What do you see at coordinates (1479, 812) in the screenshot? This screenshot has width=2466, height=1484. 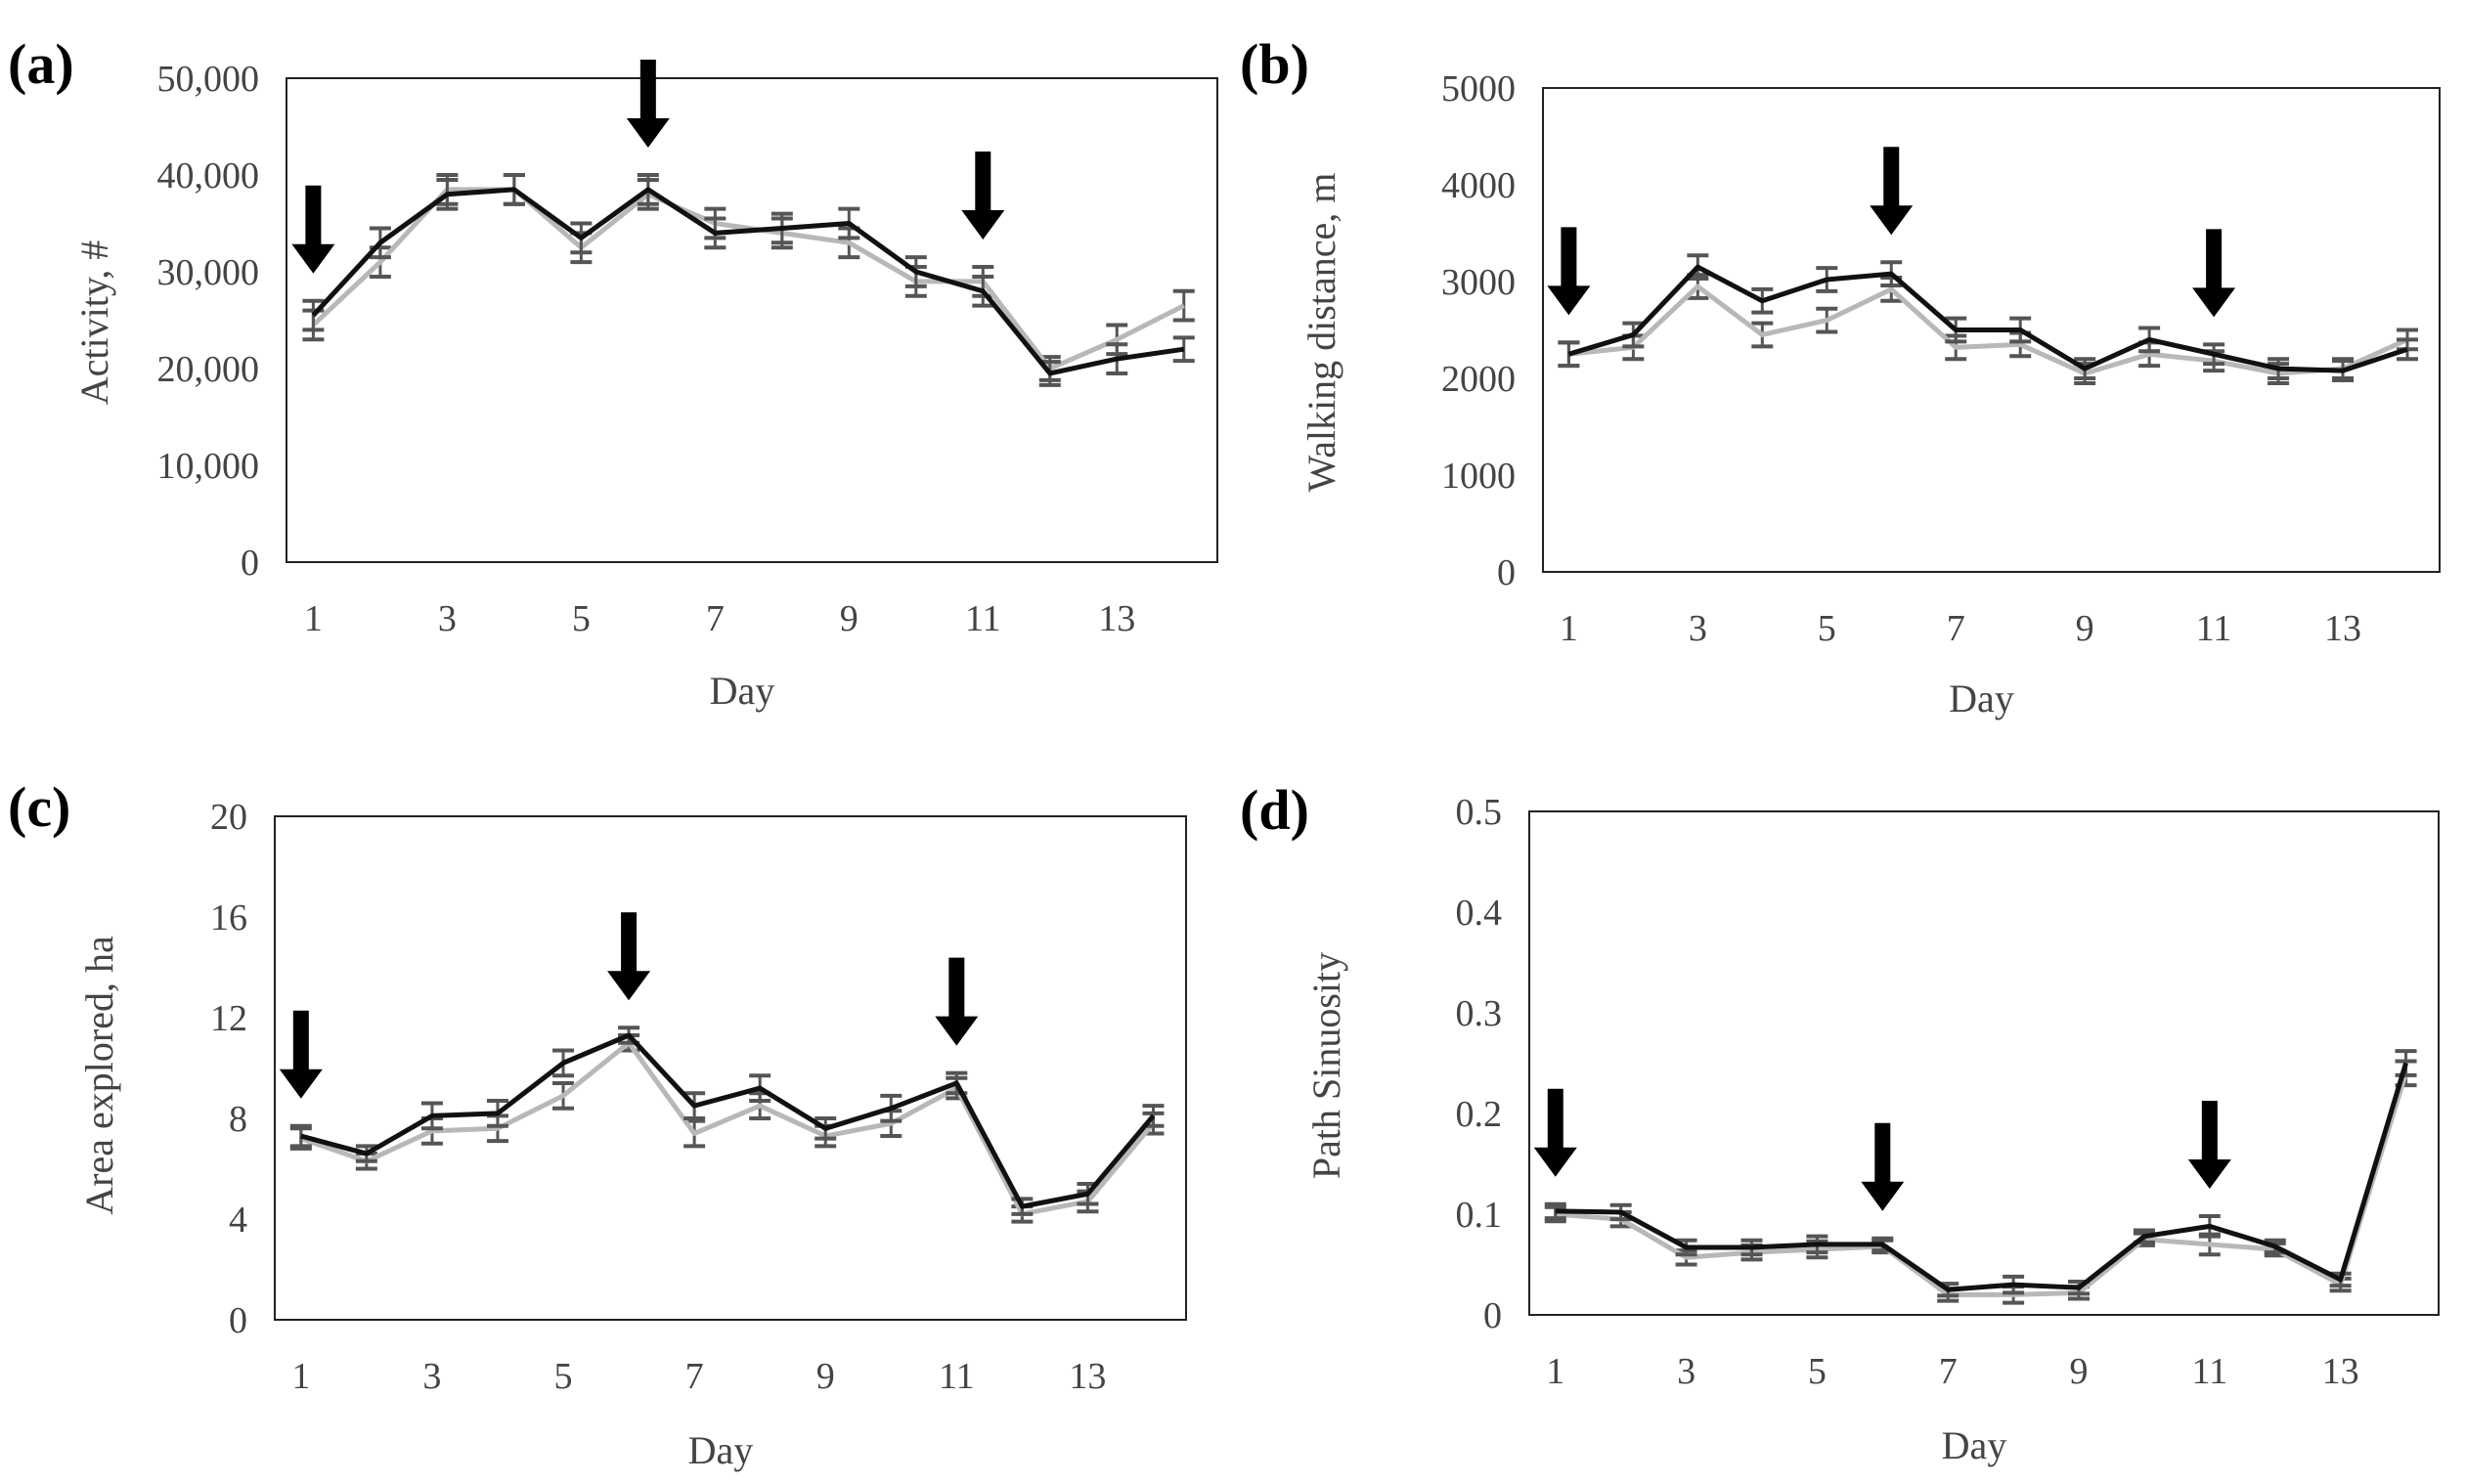 I see `y-tick-label: 0.5` at bounding box center [1479, 812].